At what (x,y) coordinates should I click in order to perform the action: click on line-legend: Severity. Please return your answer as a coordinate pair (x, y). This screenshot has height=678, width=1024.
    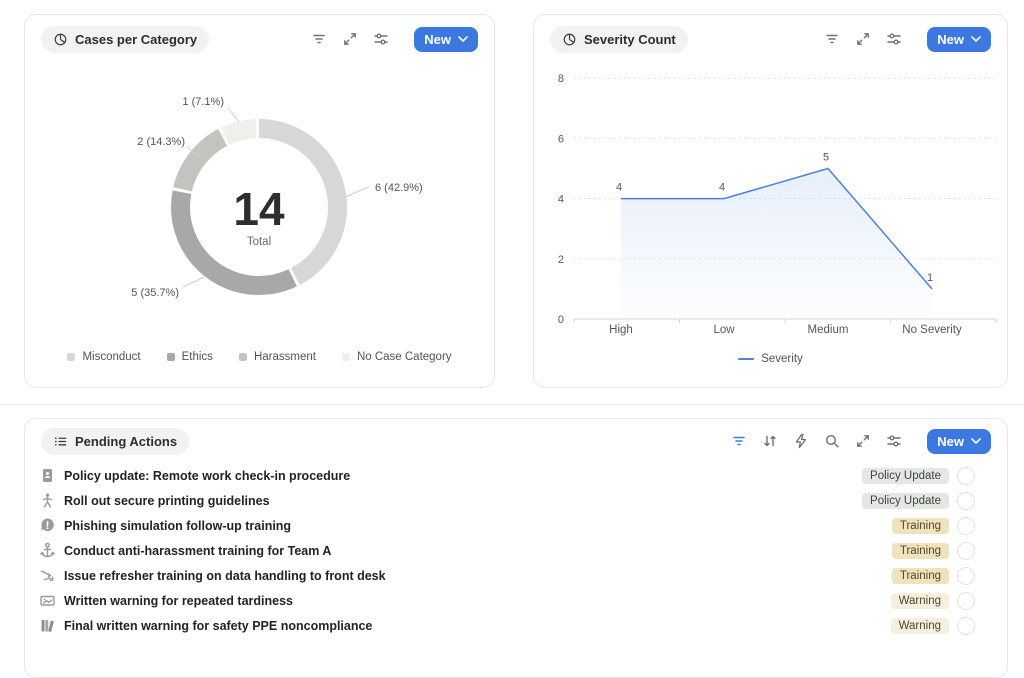
    Looking at the image, I should click on (770, 359).